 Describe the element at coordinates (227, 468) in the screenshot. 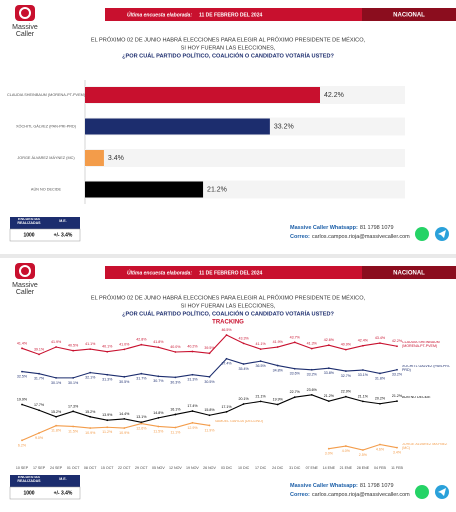

I see `x-tick-label: 03 DIC` at that location.